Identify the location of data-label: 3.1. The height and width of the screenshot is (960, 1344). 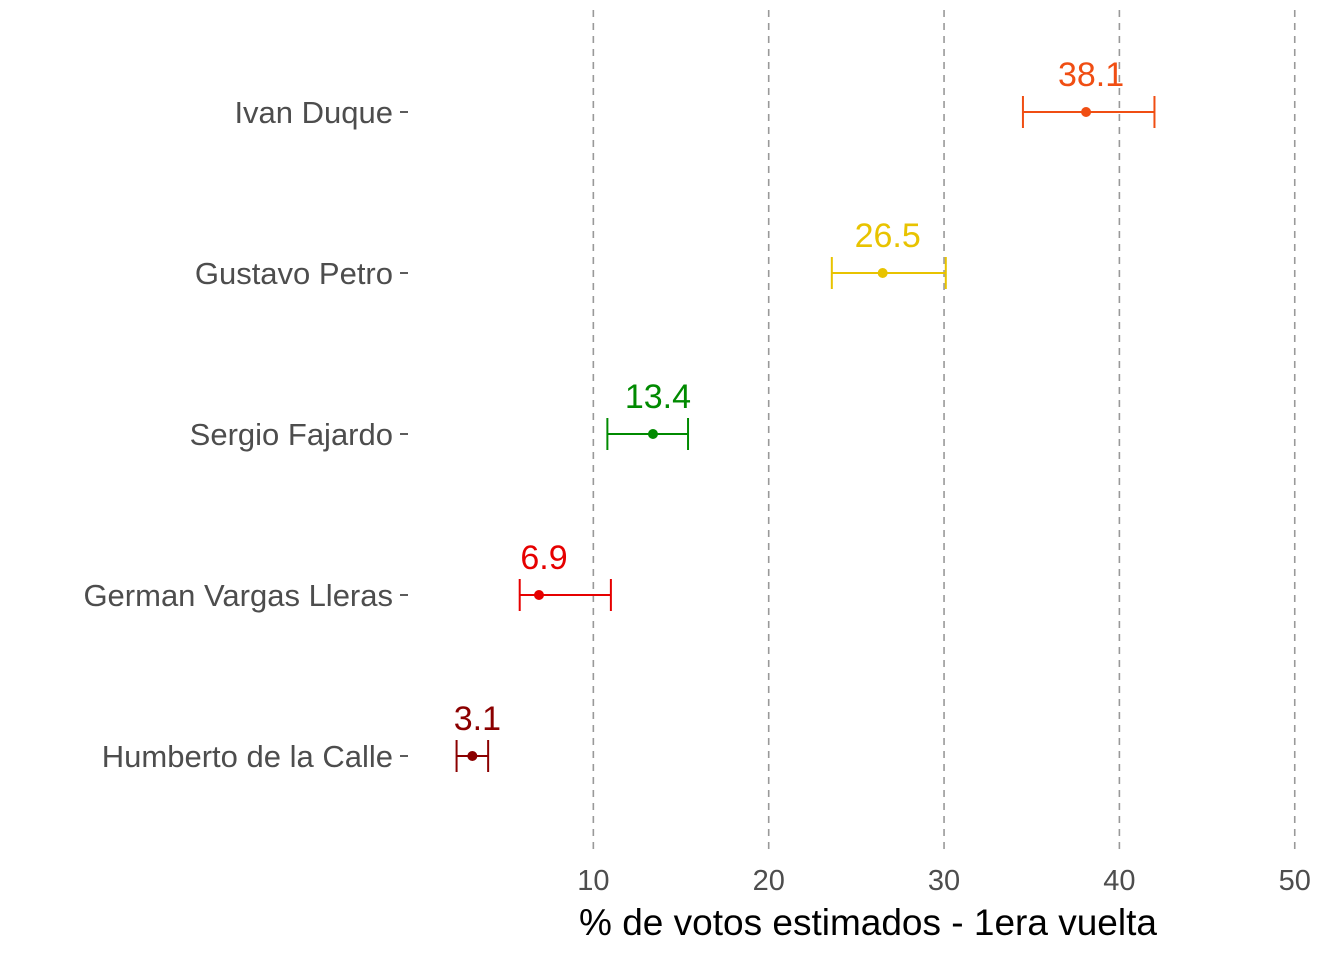
(477, 719).